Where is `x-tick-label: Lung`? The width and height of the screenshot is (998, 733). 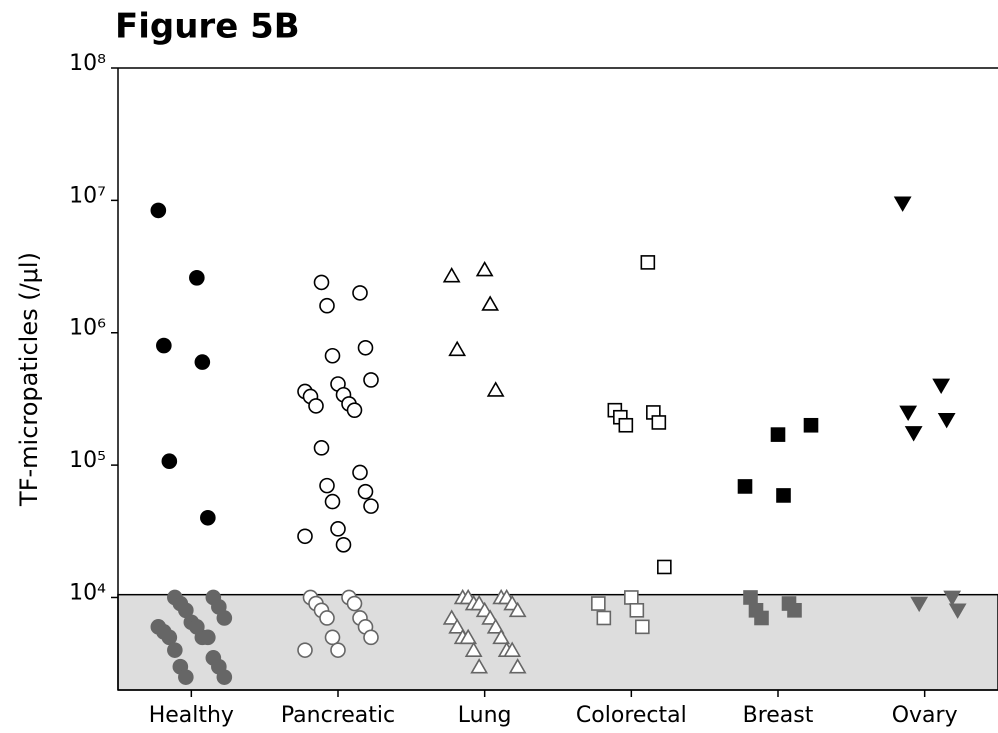 x-tick-label: Lung is located at coordinates (485, 715).